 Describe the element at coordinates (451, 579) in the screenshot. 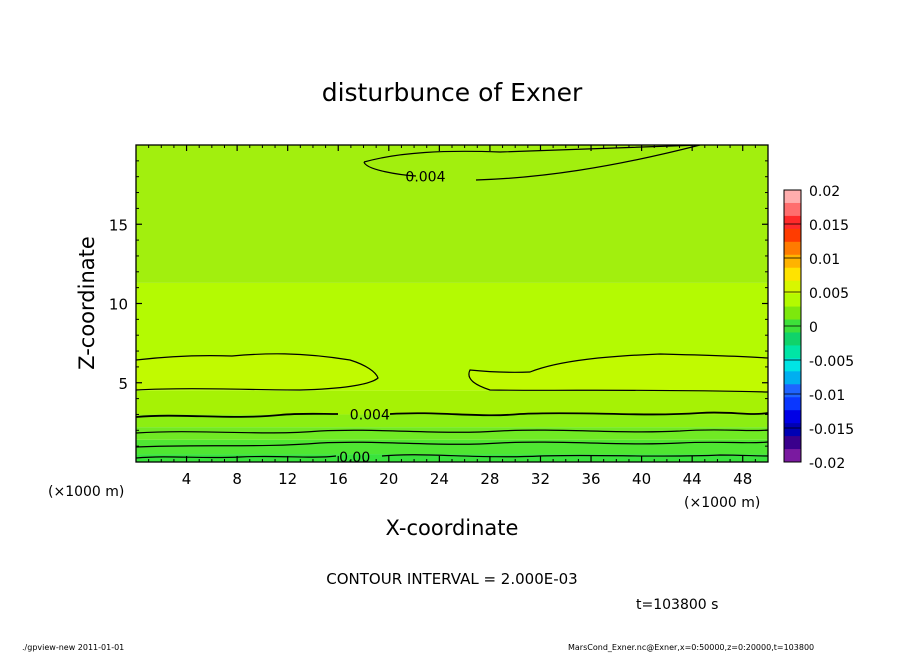

I see `contour-interval-label: CONTOUR INTERVAL = 2.000E-03` at that location.